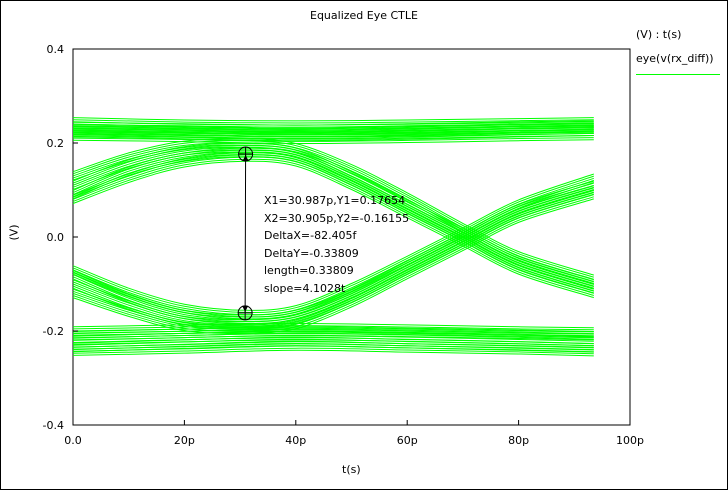  Describe the element at coordinates (310, 235) in the screenshot. I see `marker-readout-line: DeltaX=-82.405f` at that location.